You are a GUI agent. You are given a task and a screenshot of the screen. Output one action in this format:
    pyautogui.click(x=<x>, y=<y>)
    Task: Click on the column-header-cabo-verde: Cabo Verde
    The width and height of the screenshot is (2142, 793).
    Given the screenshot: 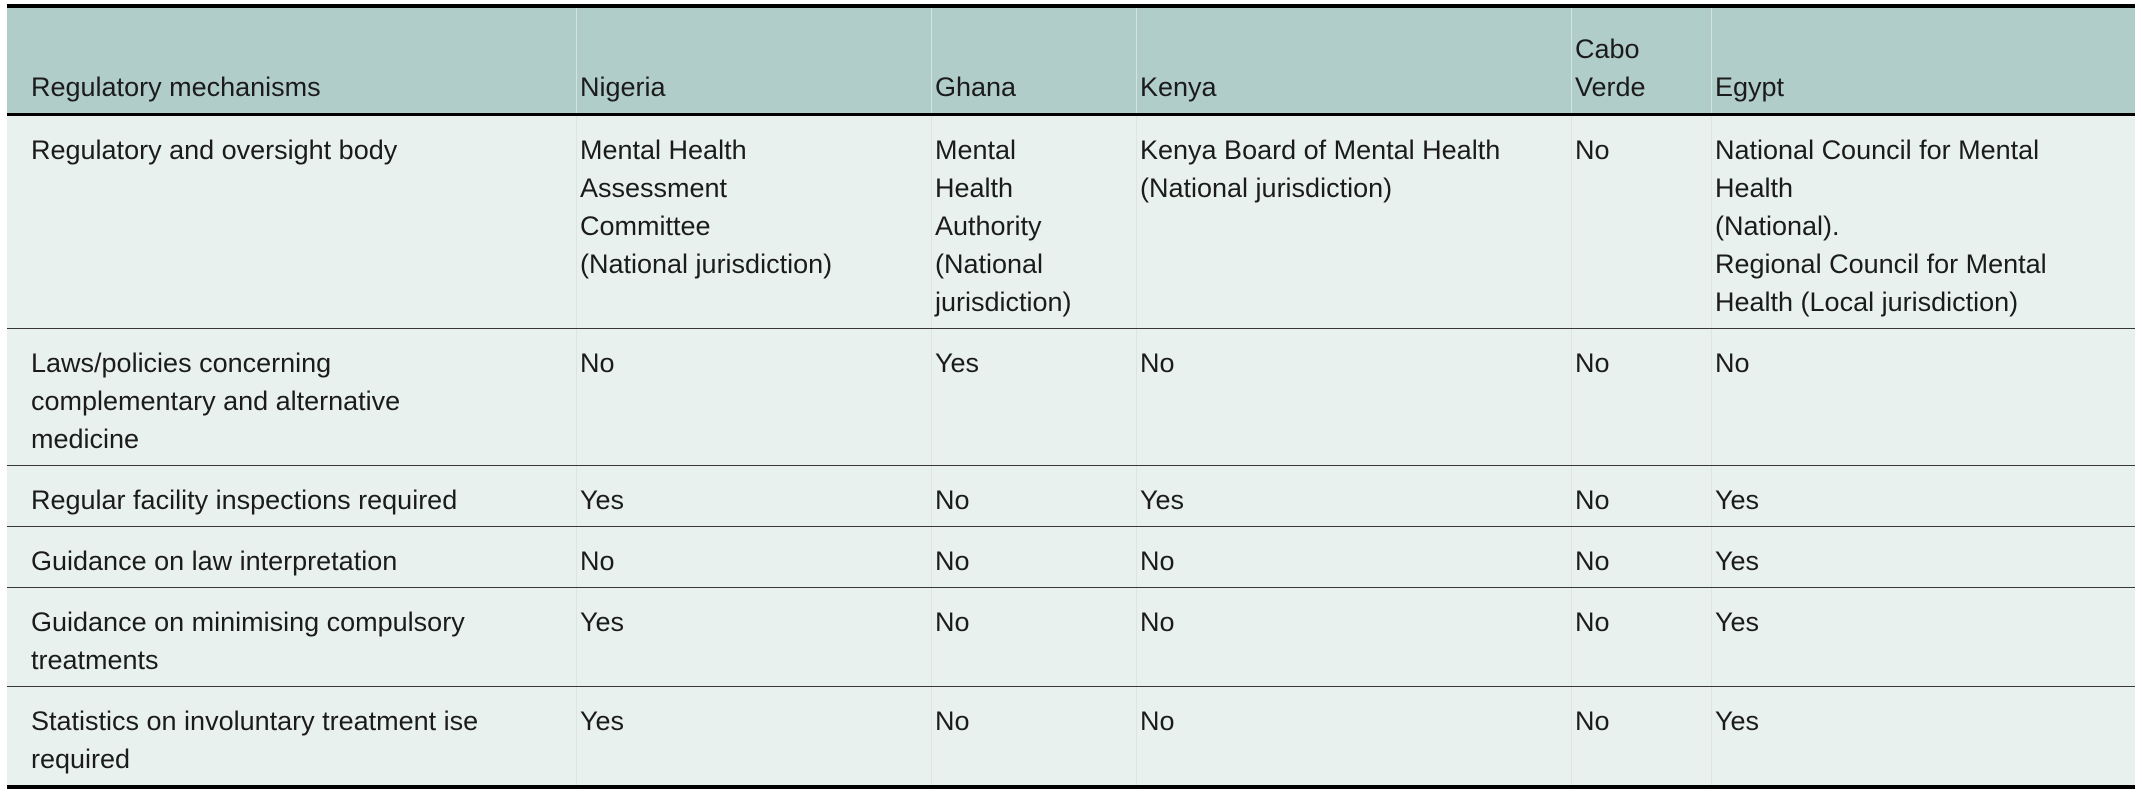 What is the action you would take?
    pyautogui.click(x=1641, y=61)
    